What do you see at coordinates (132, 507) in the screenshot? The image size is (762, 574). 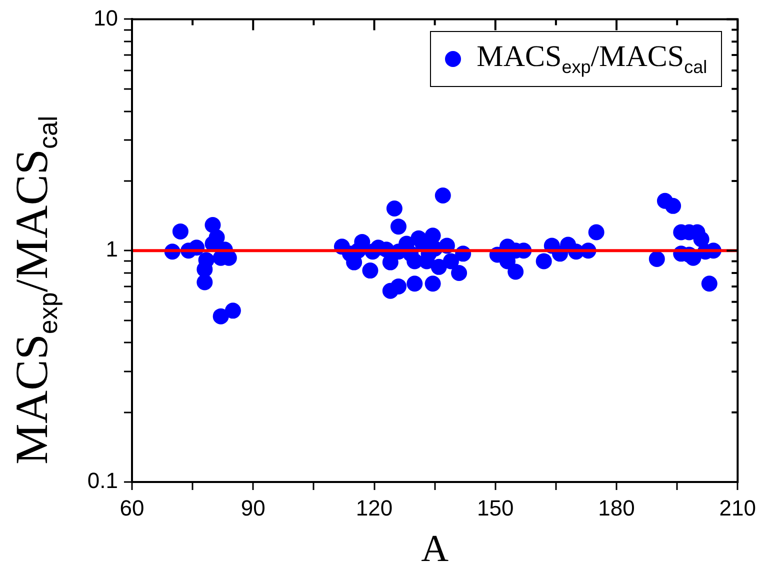 I see `x-tick-label: 60` at bounding box center [132, 507].